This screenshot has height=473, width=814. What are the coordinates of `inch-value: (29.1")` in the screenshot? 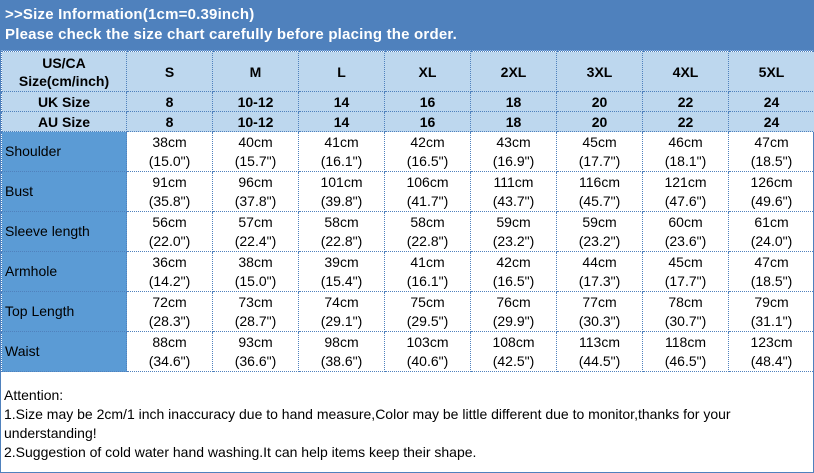 It's located at (341, 320).